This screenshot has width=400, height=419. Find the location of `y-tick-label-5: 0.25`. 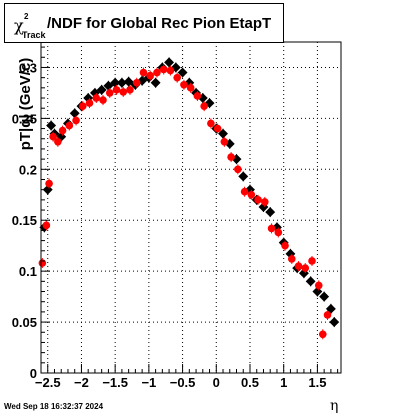

y-tick-label-5: 0.25 is located at coordinates (24, 118).